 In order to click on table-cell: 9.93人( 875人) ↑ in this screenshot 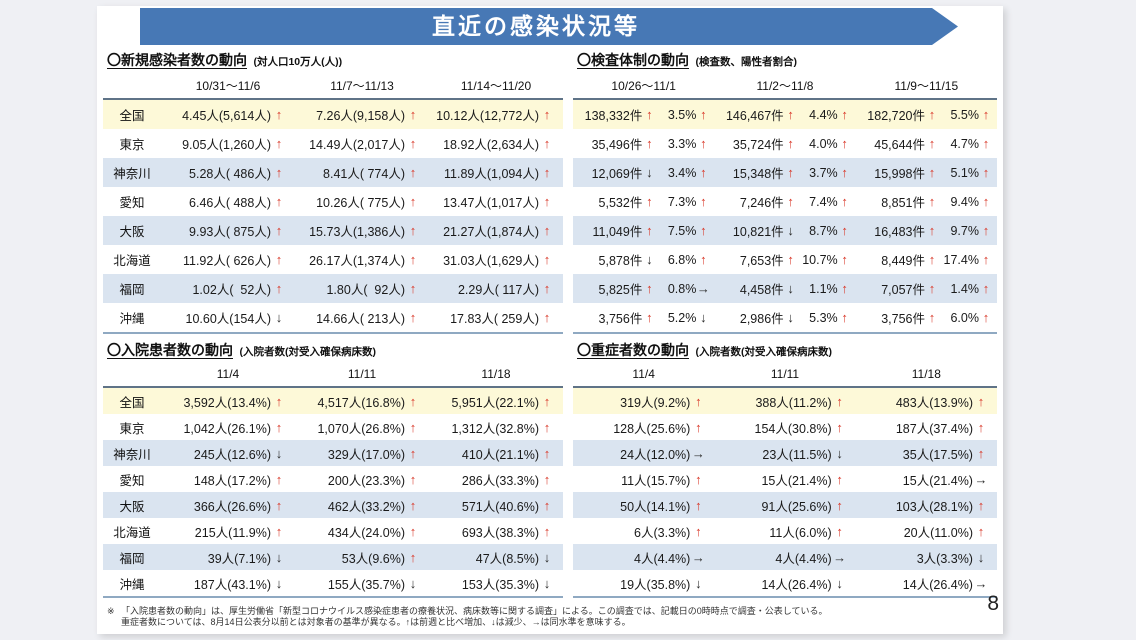, I will do `click(228, 230)`.